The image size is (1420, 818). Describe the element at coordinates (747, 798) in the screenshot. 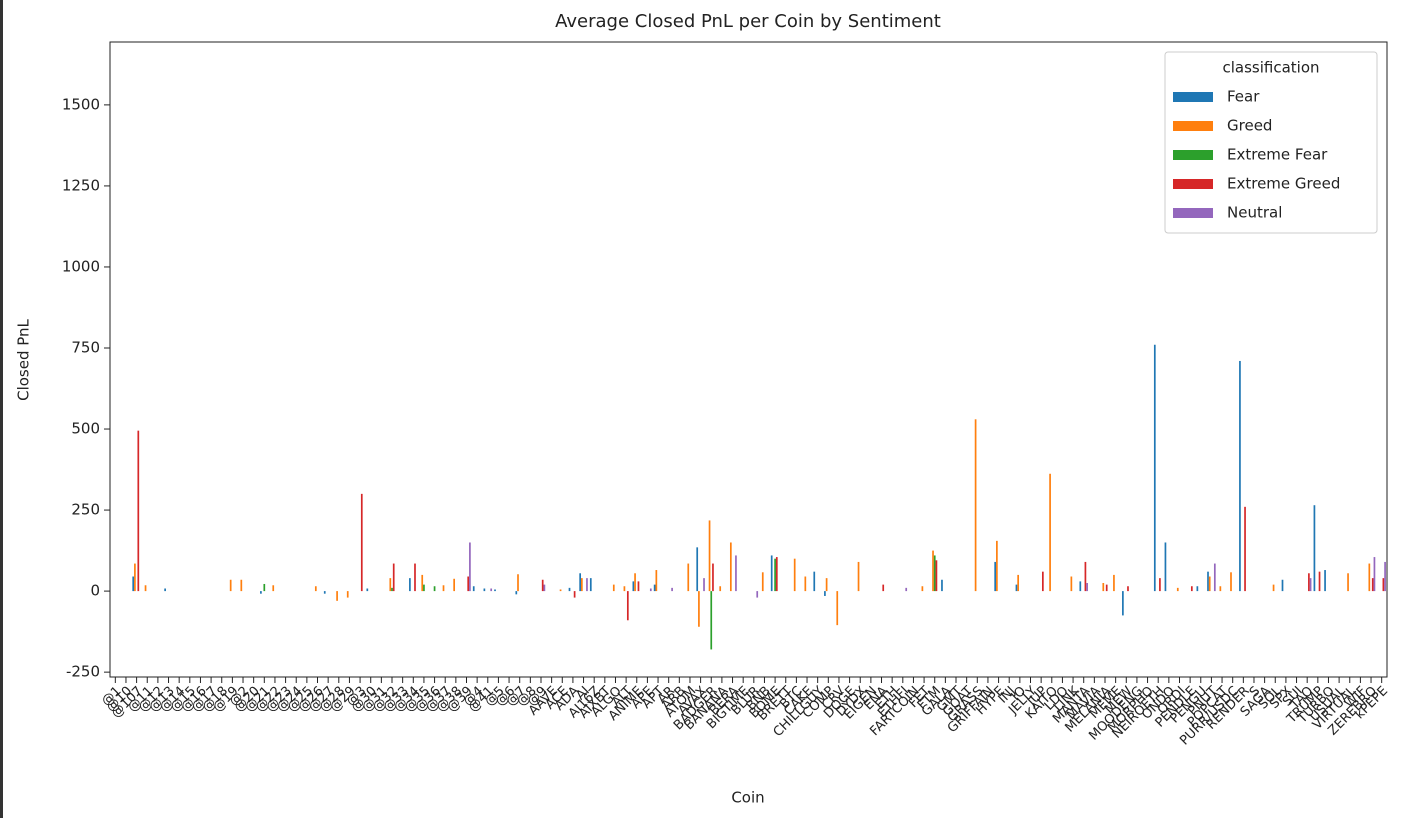

I see `x-axis-label: Coin` at that location.